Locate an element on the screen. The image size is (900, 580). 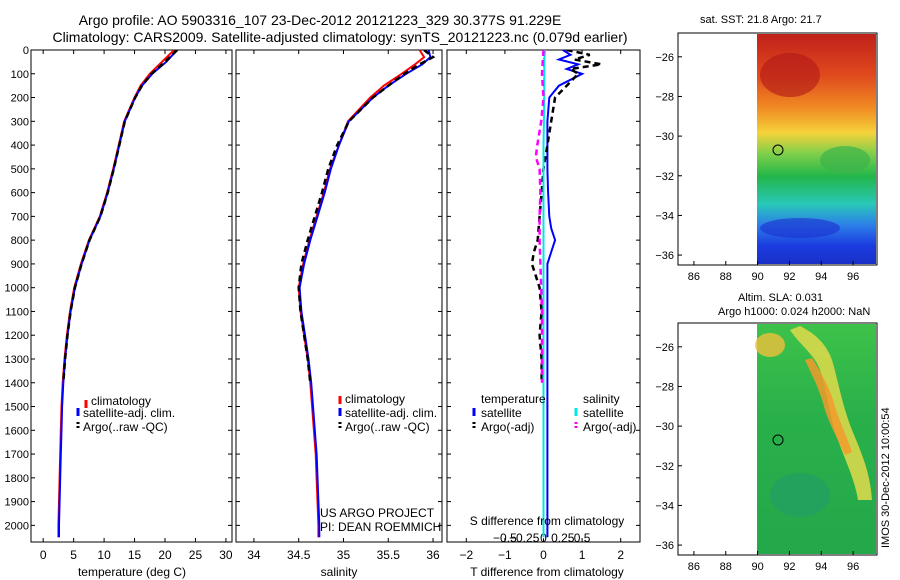
s-tick-label: 0.25 is located at coordinates (563, 538).